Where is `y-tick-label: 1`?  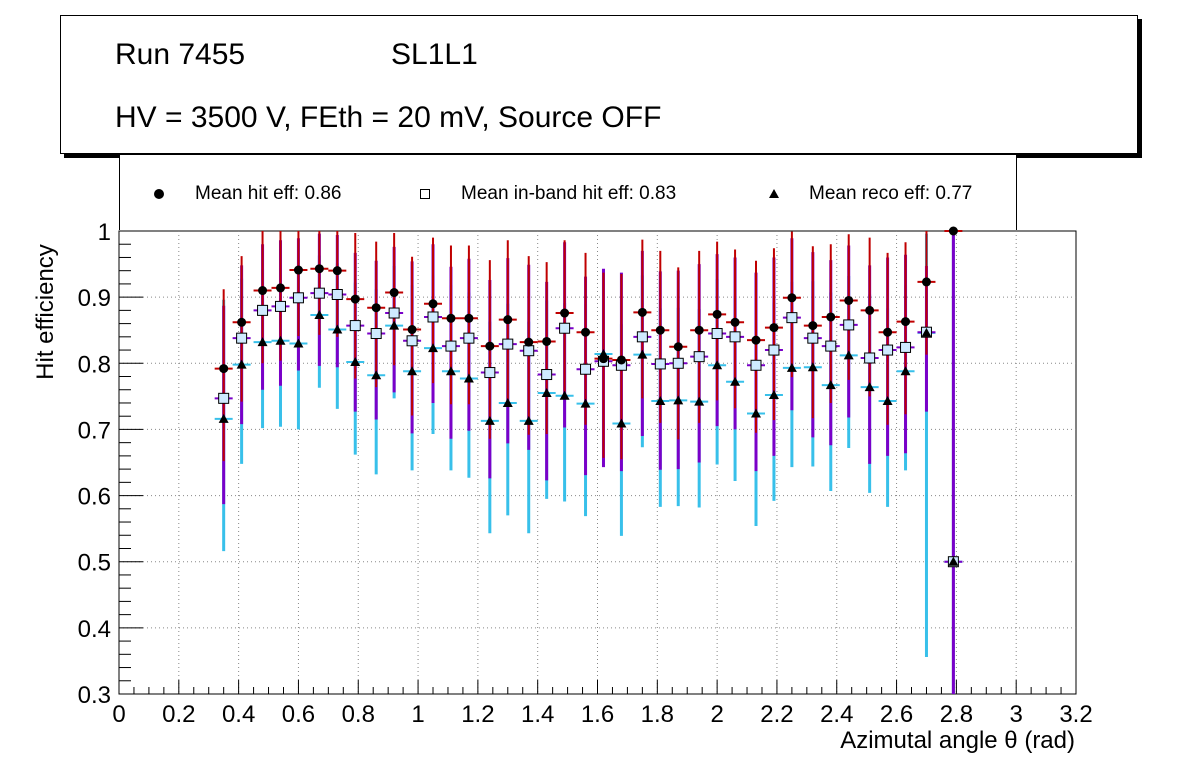
y-tick-label: 1 is located at coordinates (104, 232).